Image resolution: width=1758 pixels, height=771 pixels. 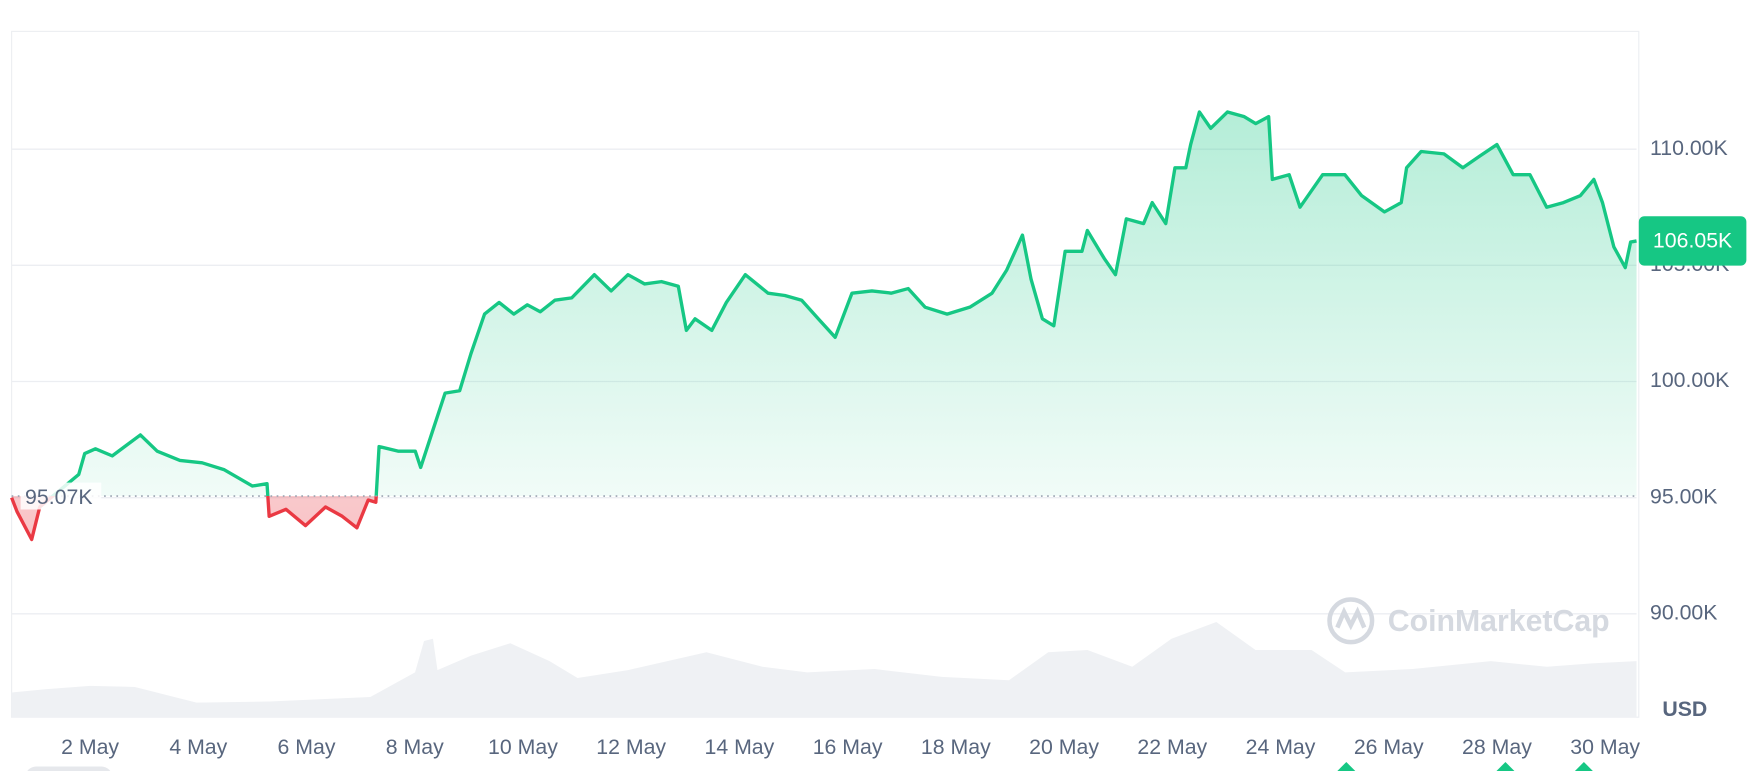 I want to click on x-tick-label: 14 May, so click(x=740, y=747).